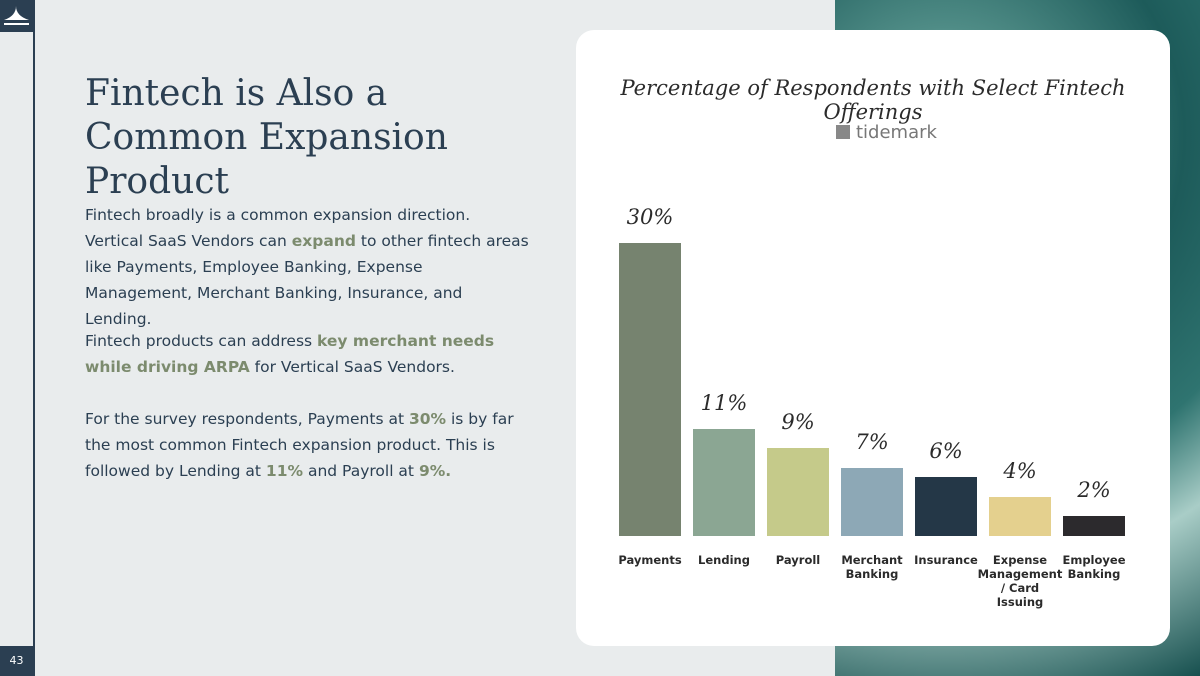 Image resolution: width=1200 pixels, height=676 pixels. Describe the element at coordinates (247, 419) in the screenshot. I see `text: For the survey respondents, Payments at` at that location.